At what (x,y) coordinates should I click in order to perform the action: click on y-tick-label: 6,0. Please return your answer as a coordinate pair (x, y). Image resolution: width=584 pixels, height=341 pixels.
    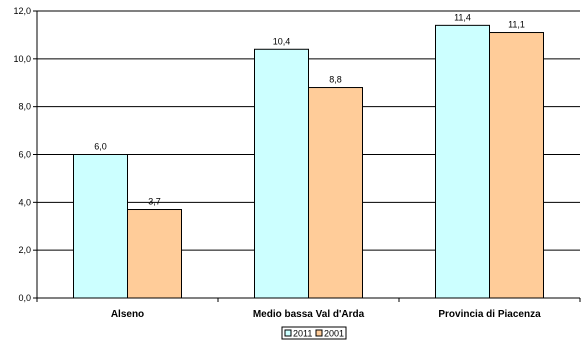
    Looking at the image, I should click on (24, 155).